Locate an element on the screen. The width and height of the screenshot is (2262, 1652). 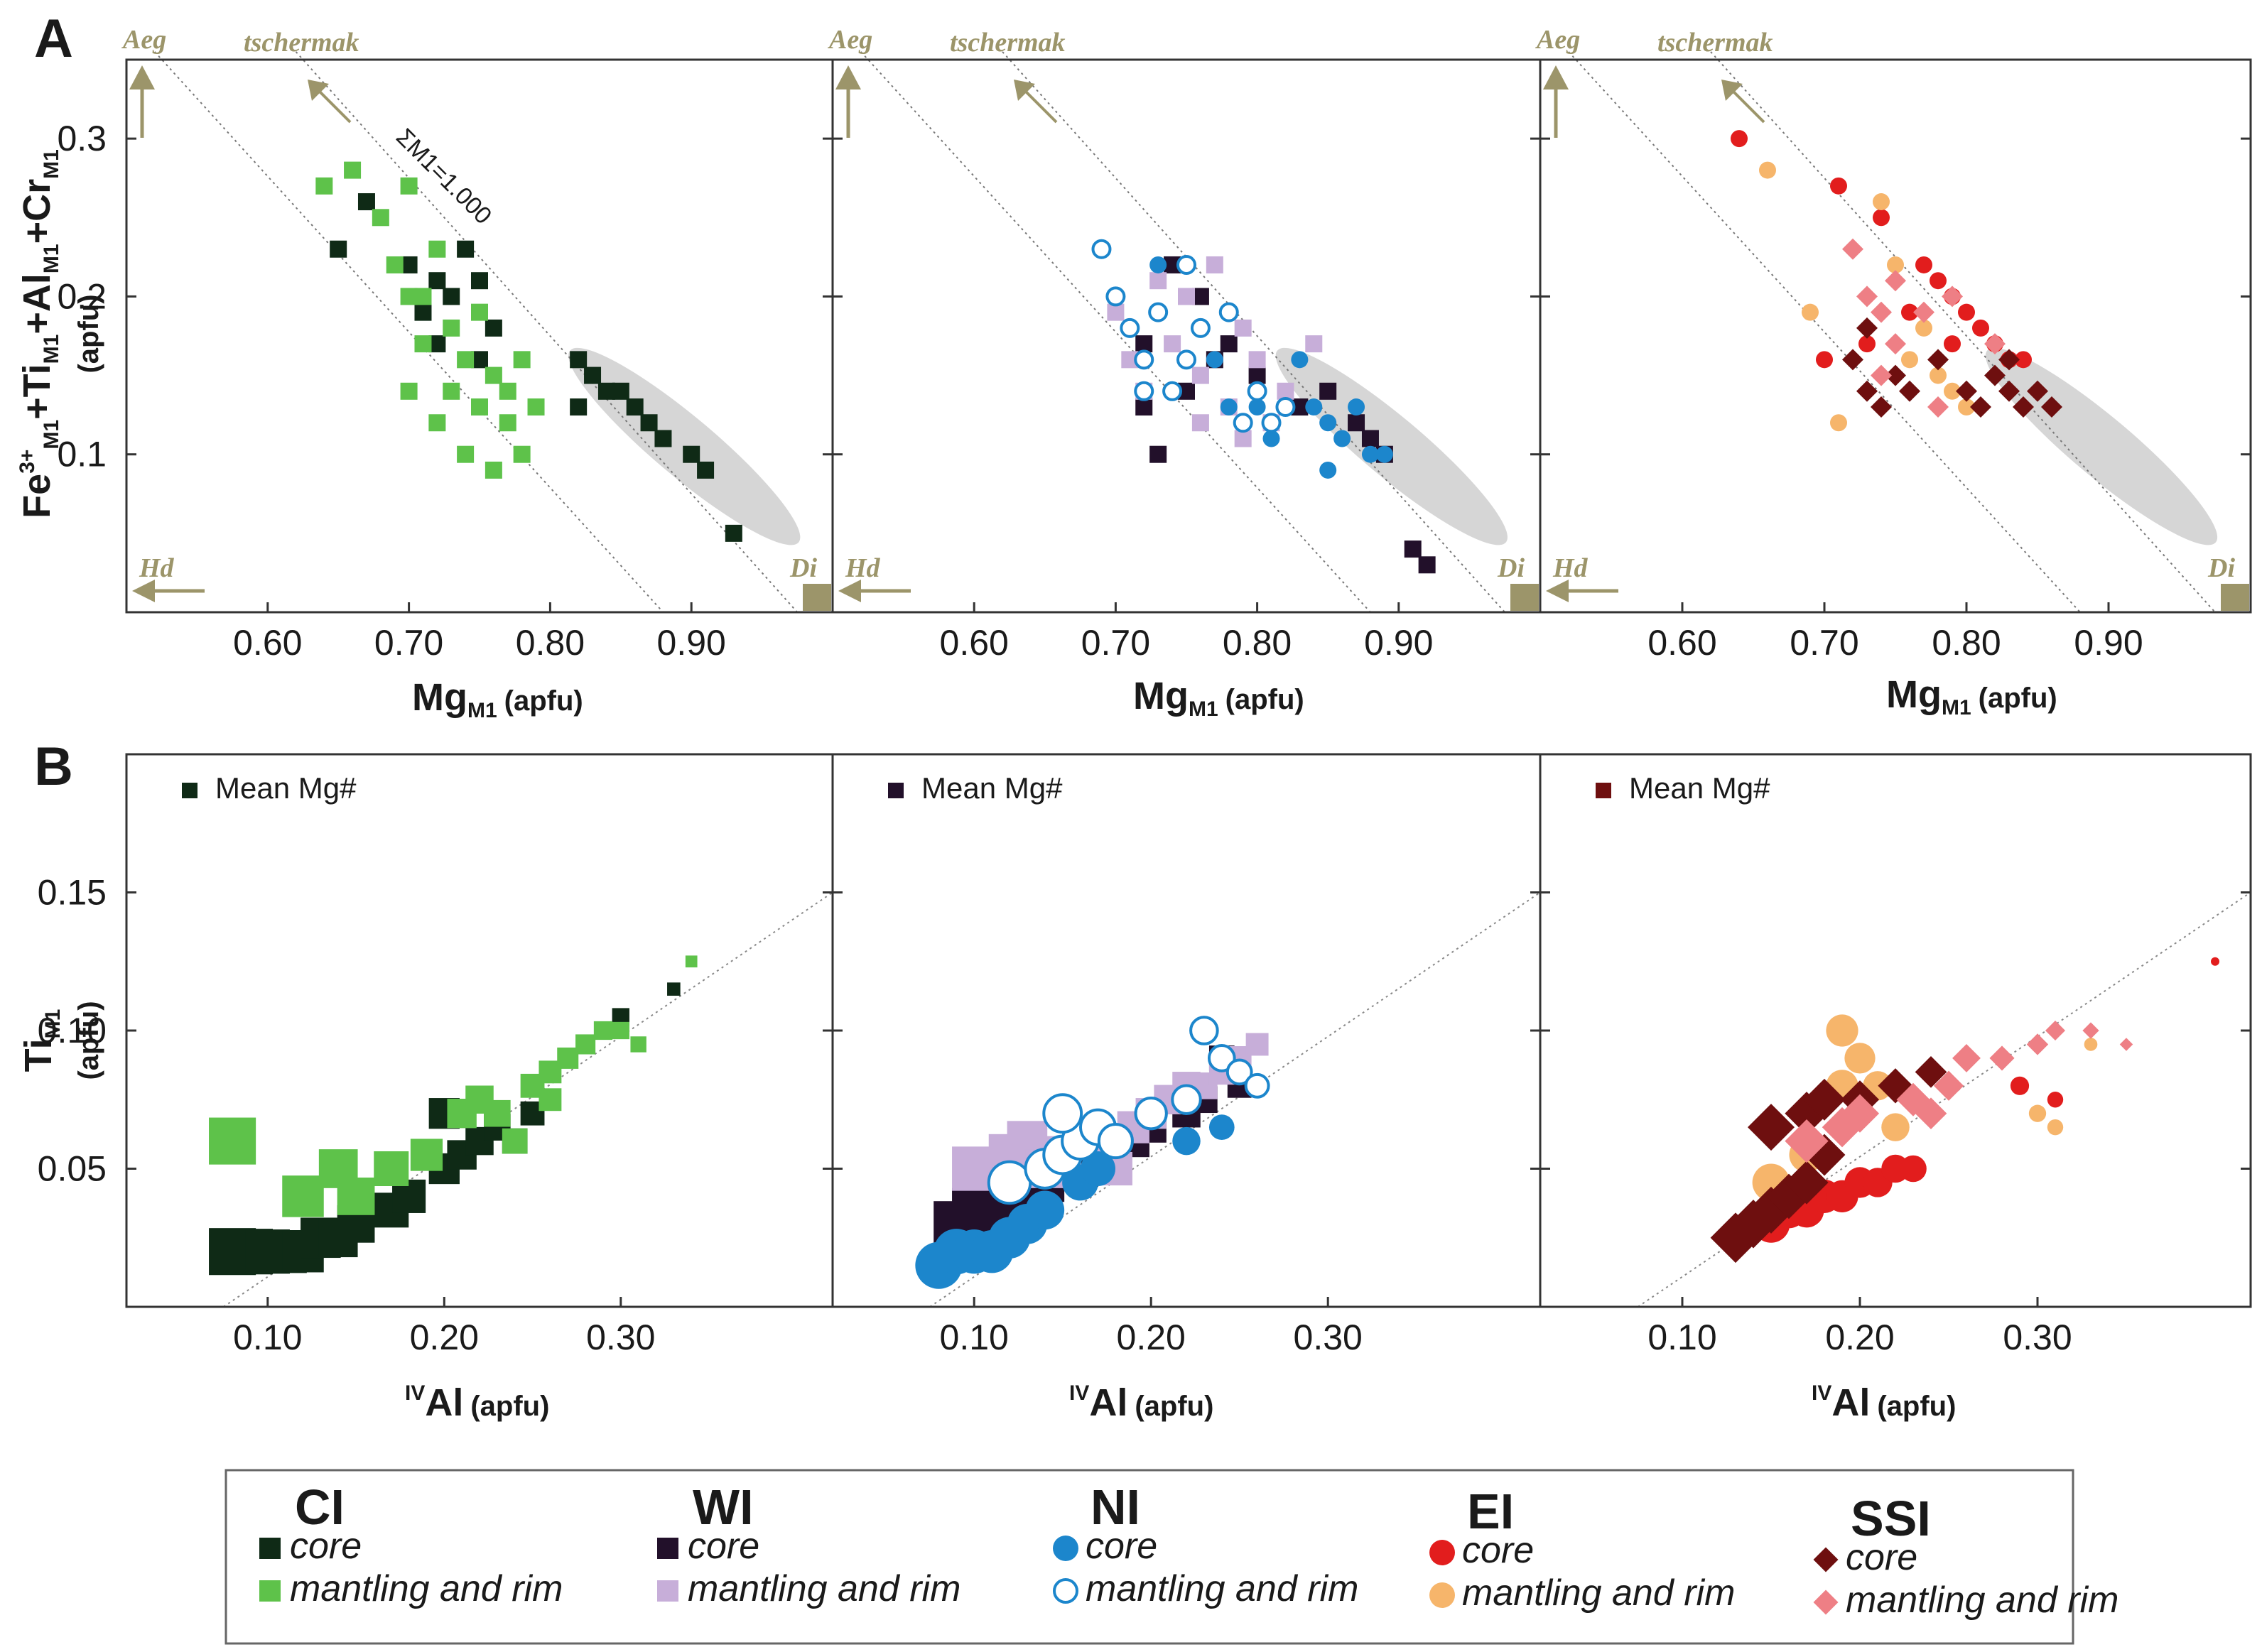
svg-text: Fe3+M1+TiM1+AlM1+CrM1 is located at coordinates (39, 333).